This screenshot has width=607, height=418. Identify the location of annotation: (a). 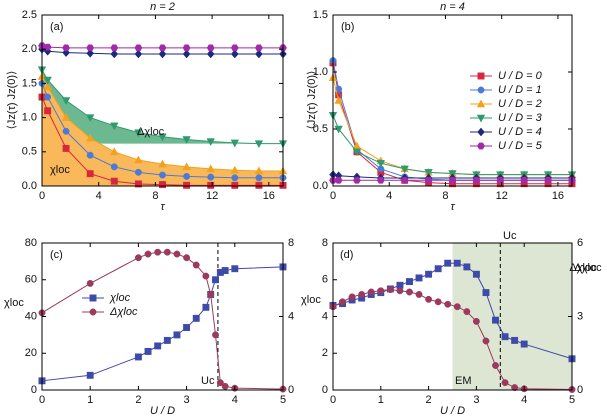
(56, 27).